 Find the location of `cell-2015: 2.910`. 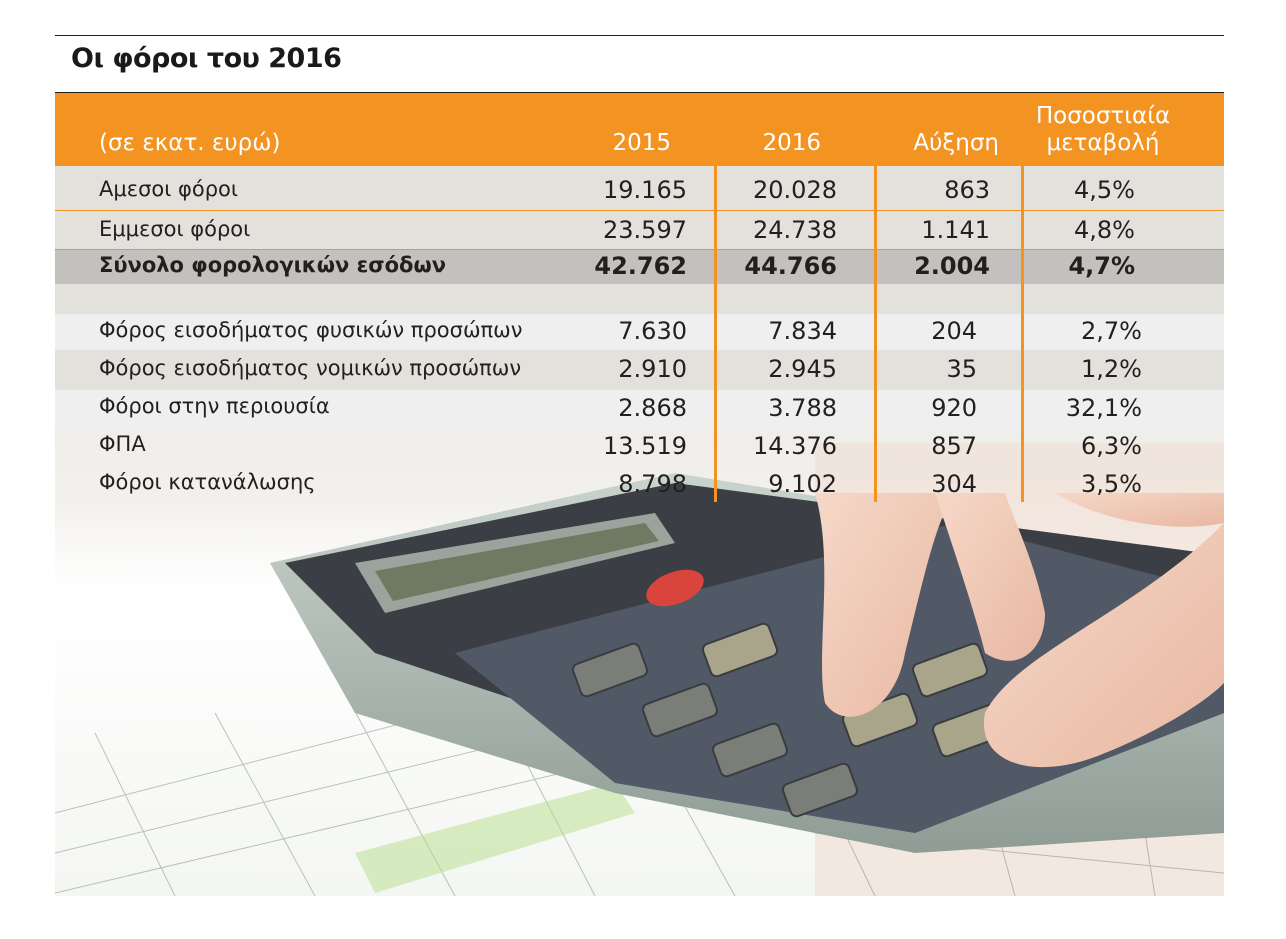

cell-2015: 2.910 is located at coordinates (652, 369).